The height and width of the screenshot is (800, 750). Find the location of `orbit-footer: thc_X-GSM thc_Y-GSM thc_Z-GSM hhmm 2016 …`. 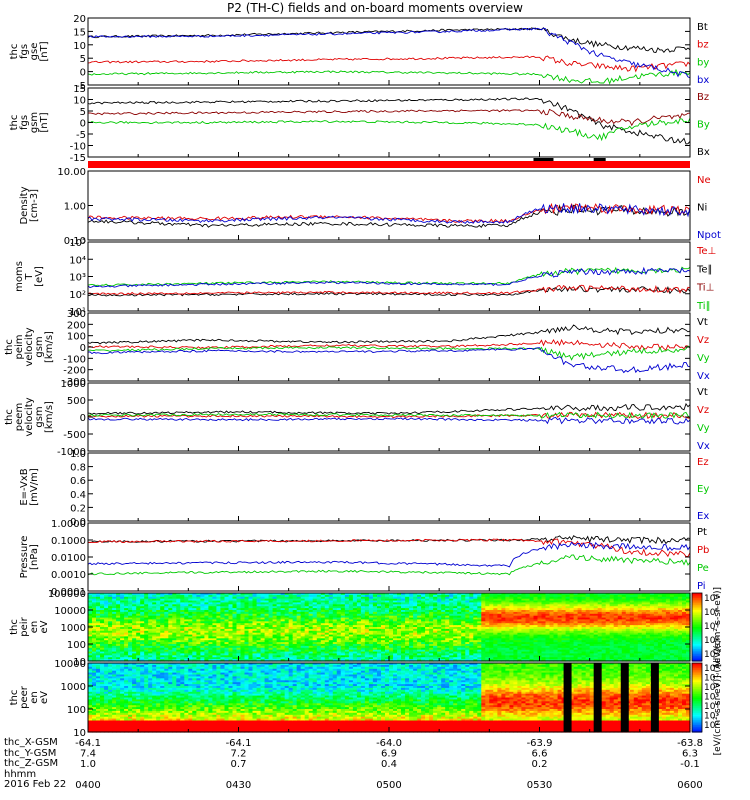

orbit-footer: thc_X-GSM thc_Y-GSM thc_Z-GSM hhmm 2016 … is located at coordinates (35, 764).